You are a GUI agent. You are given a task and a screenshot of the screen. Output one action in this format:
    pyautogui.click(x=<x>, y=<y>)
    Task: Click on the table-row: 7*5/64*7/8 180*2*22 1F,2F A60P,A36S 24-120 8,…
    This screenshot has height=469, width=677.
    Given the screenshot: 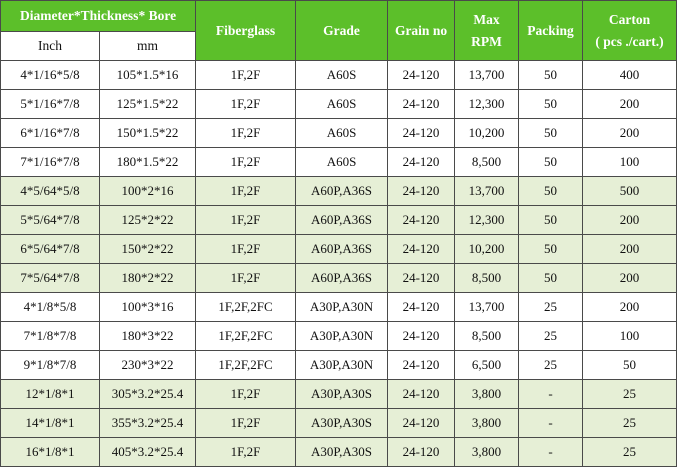 What is the action you would take?
    pyautogui.click(x=338, y=278)
    